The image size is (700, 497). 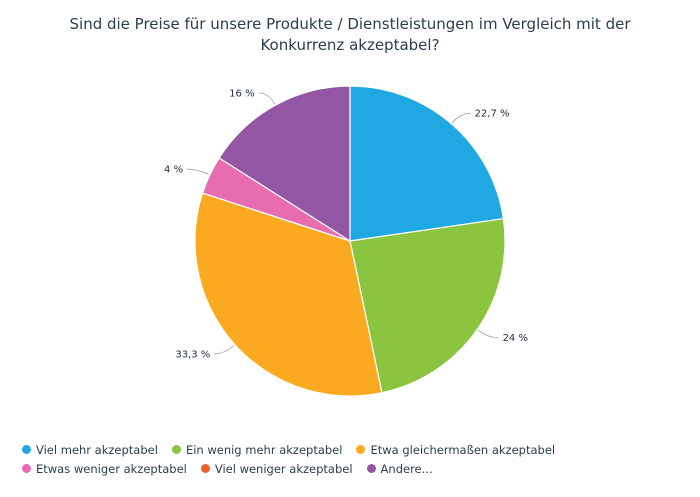 What do you see at coordinates (488, 334) in the screenshot?
I see `pie-label-connector-ein-wenig-mehr-akzeptabel` at bounding box center [488, 334].